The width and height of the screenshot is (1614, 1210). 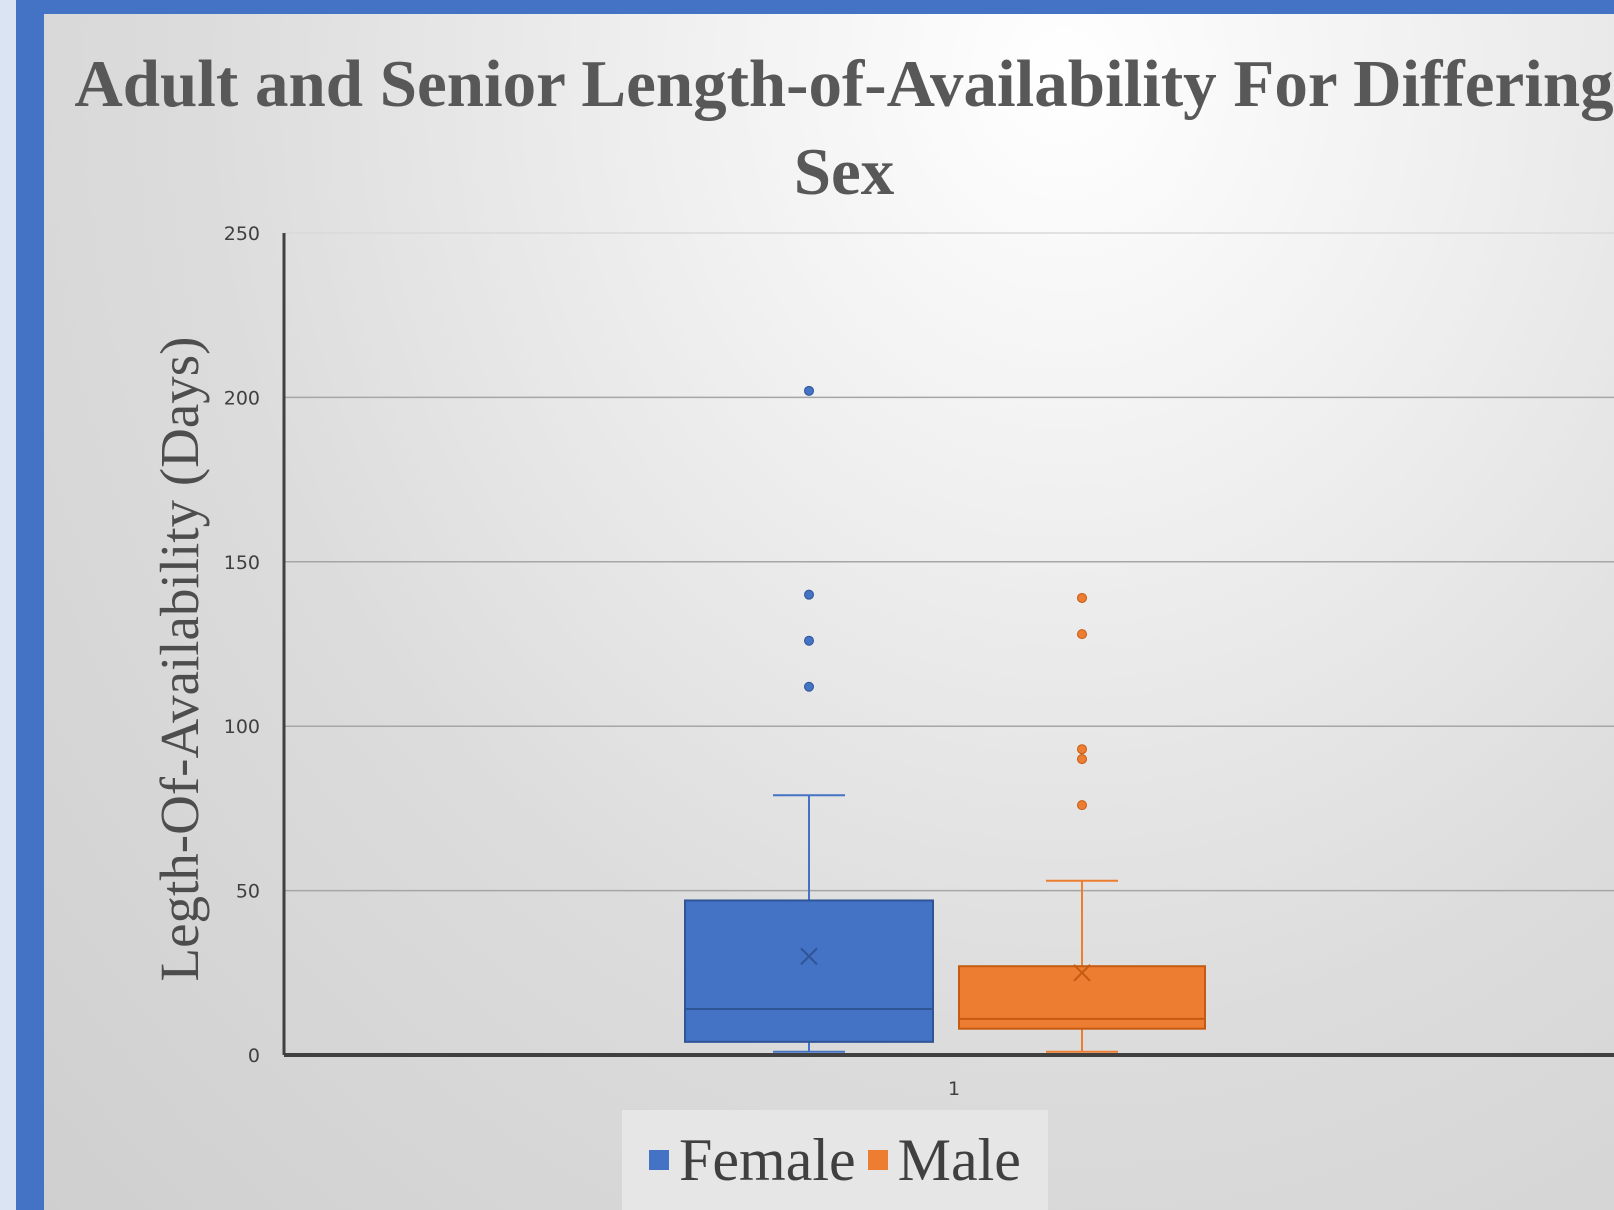 I want to click on y-tick-label-50: 50, so click(x=248, y=892).